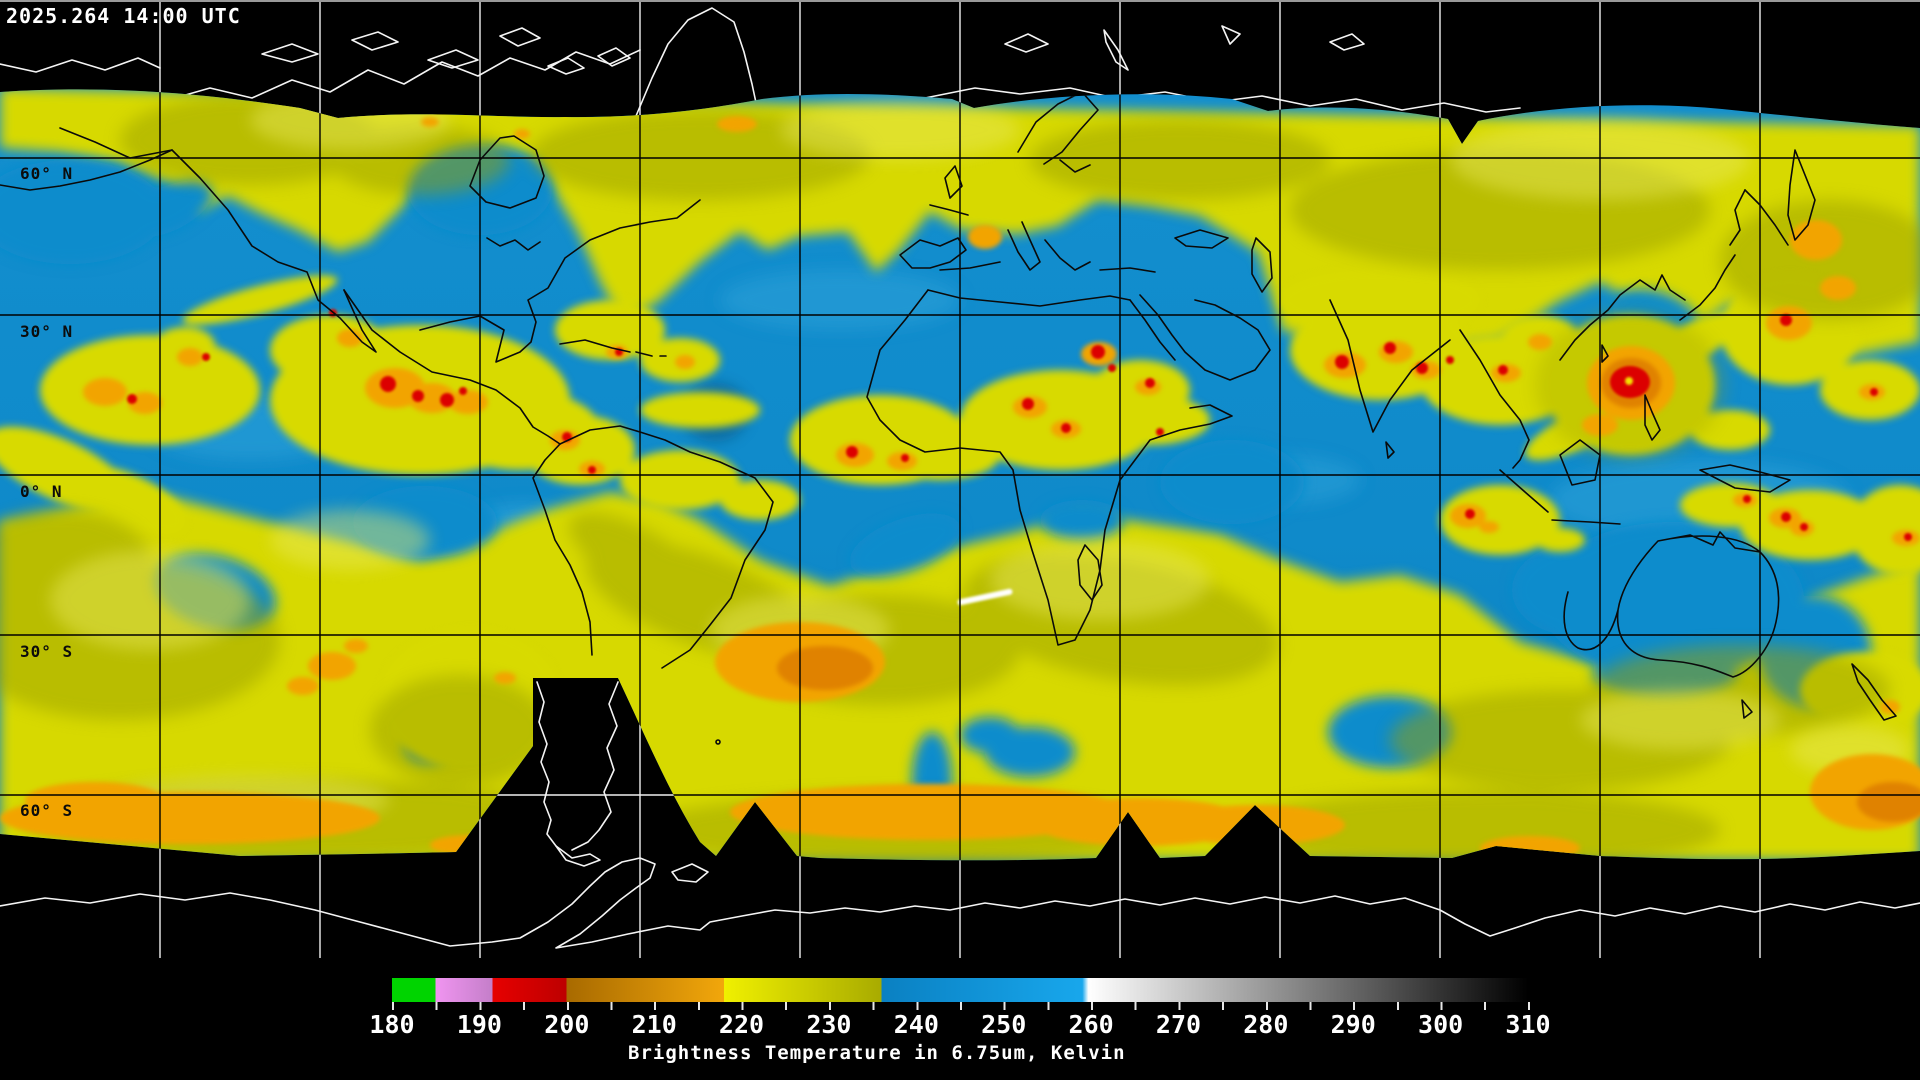 This screenshot has height=1080, width=1920. What do you see at coordinates (1874, 692) in the screenshot?
I see `new-zealand` at bounding box center [1874, 692].